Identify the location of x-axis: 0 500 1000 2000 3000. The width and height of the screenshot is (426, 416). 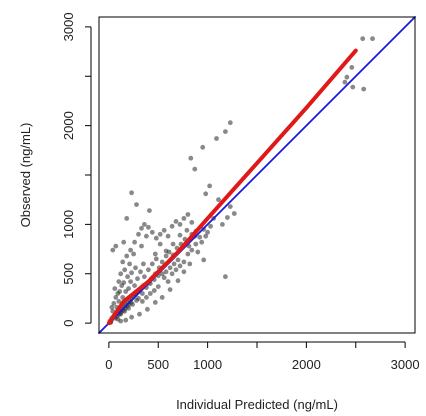
(262, 356).